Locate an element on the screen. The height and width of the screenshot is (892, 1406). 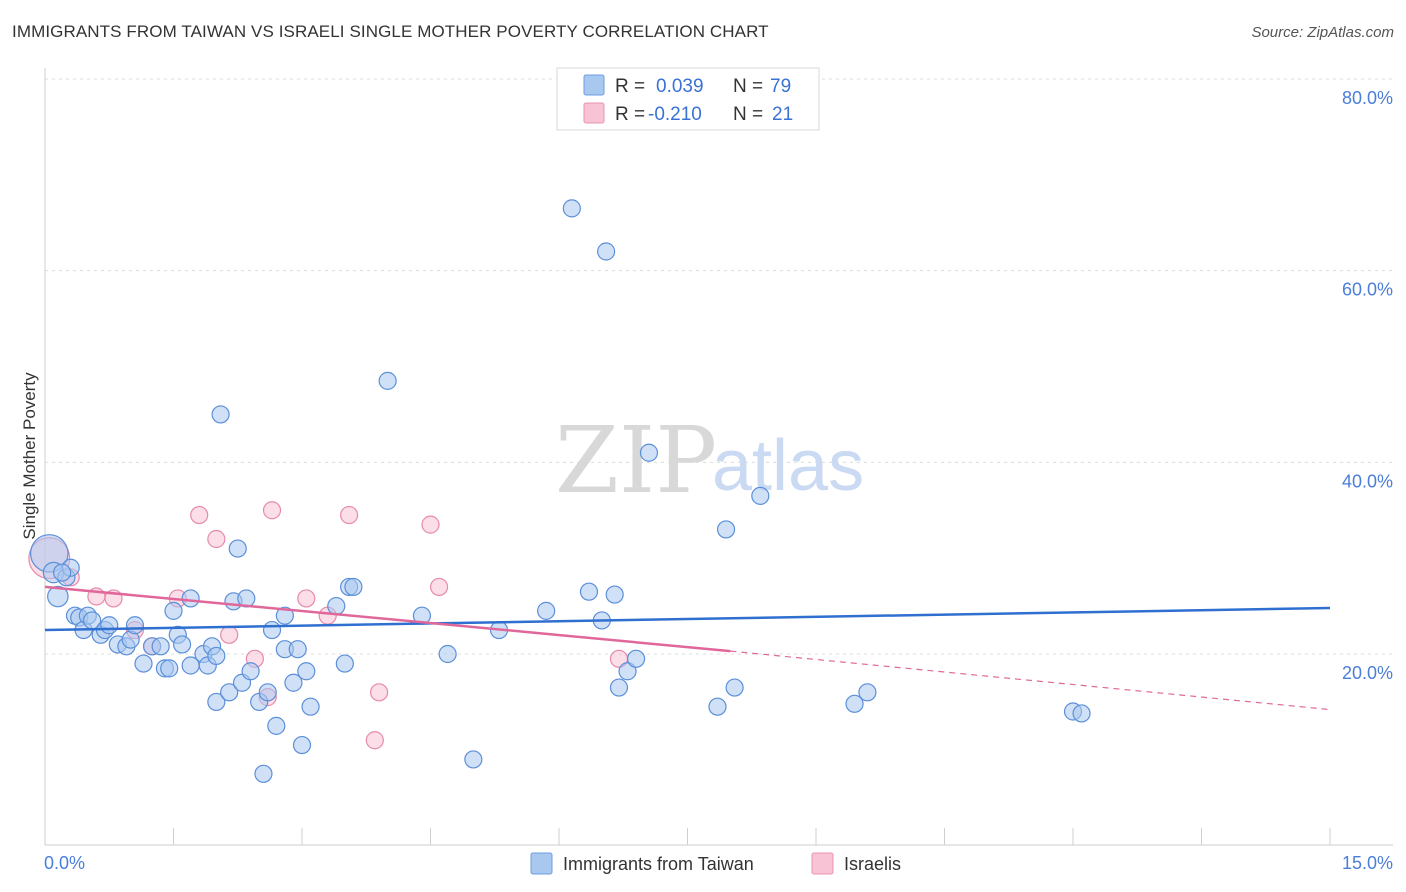
legend-swatch-israeli is located at coordinates (594, 113).